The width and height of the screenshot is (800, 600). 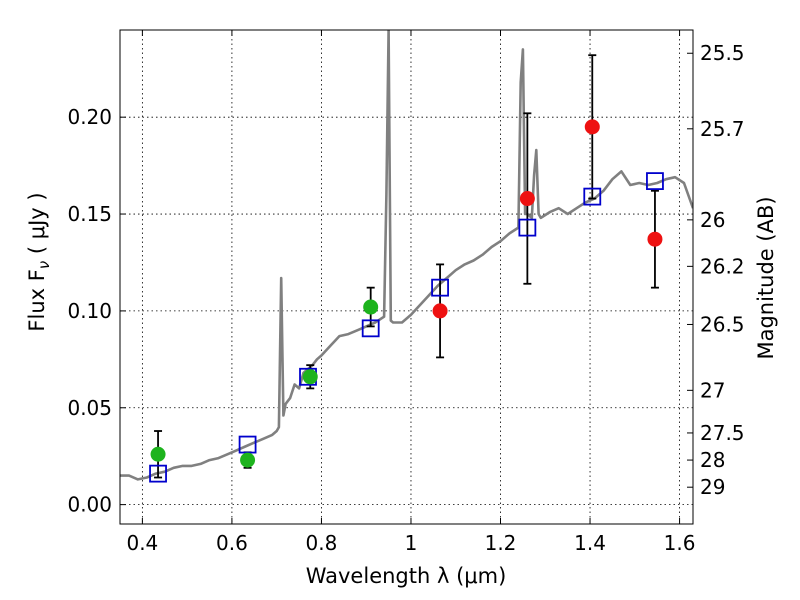 I want to click on y-axis: 0.00 0.05 0.10 0.15 0.20, so click(x=96, y=311).